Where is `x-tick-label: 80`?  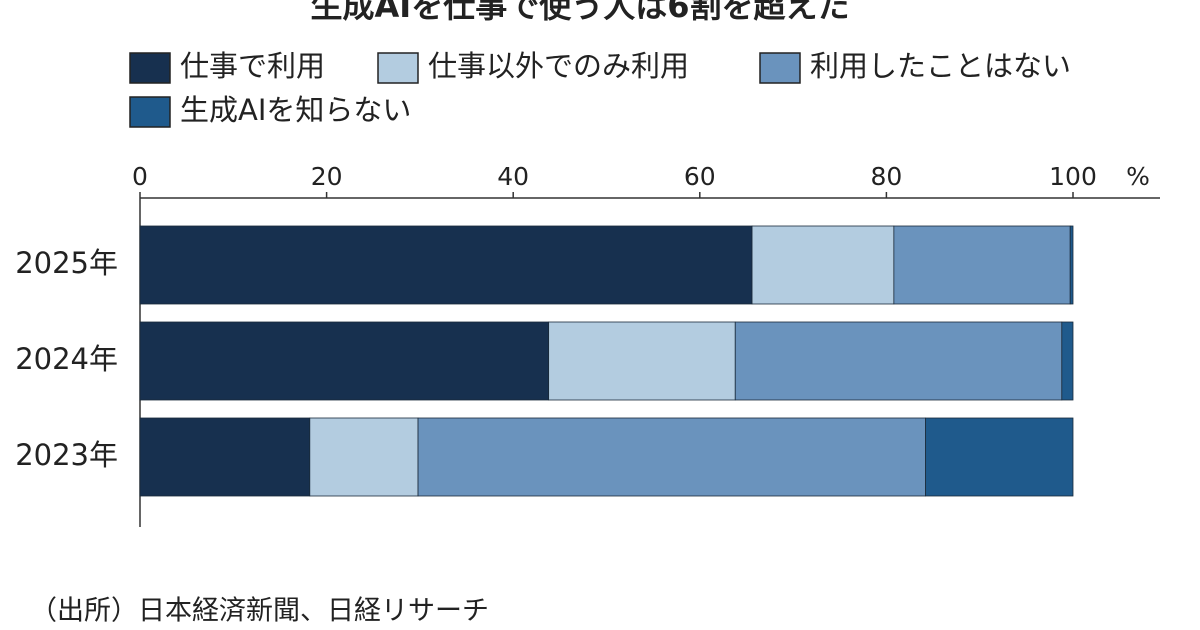
x-tick-label: 80 is located at coordinates (886, 176).